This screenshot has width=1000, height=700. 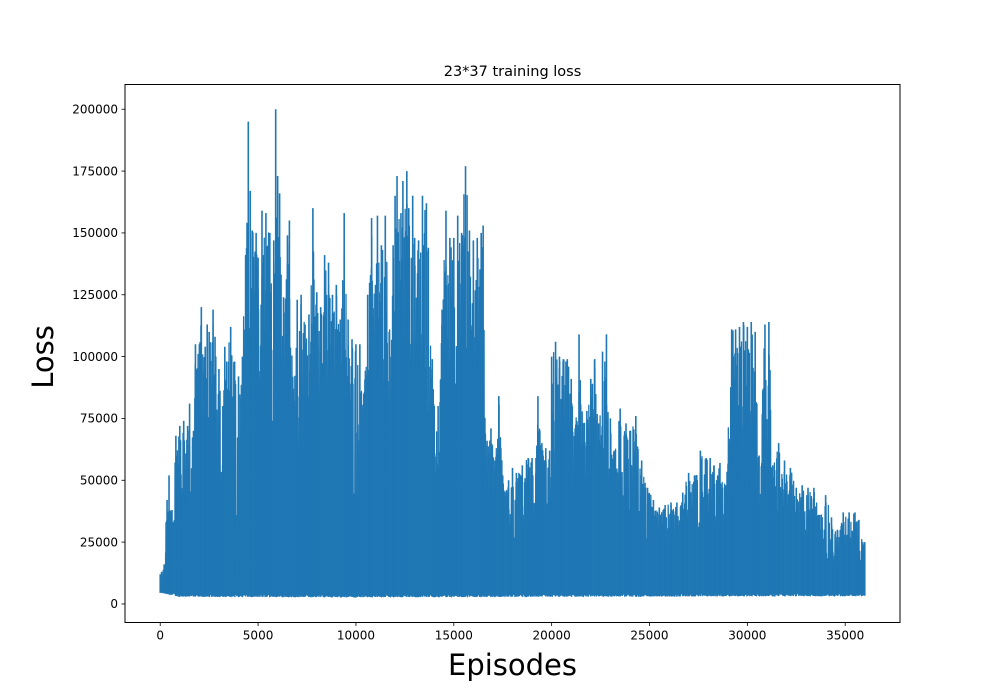 What do you see at coordinates (95, 295) in the screenshot?
I see `y-tick-label: 125000` at bounding box center [95, 295].